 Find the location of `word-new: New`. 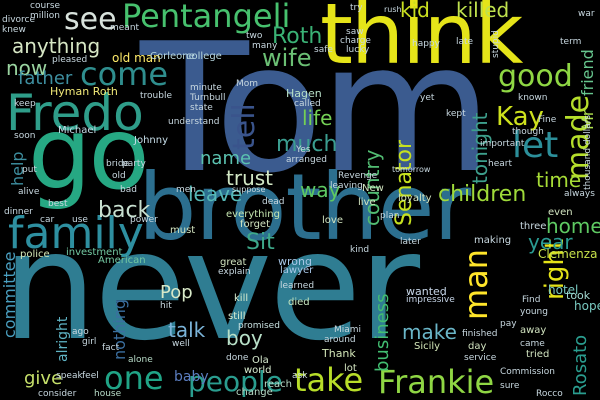

word-new: New is located at coordinates (373, 188).